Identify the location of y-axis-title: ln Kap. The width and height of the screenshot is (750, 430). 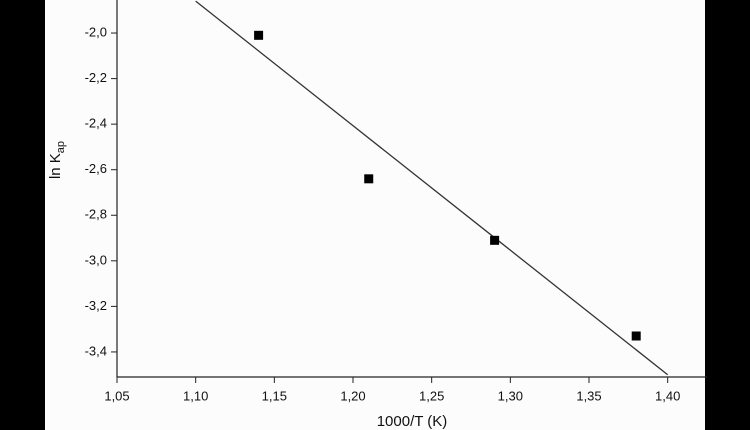
(57, 160).